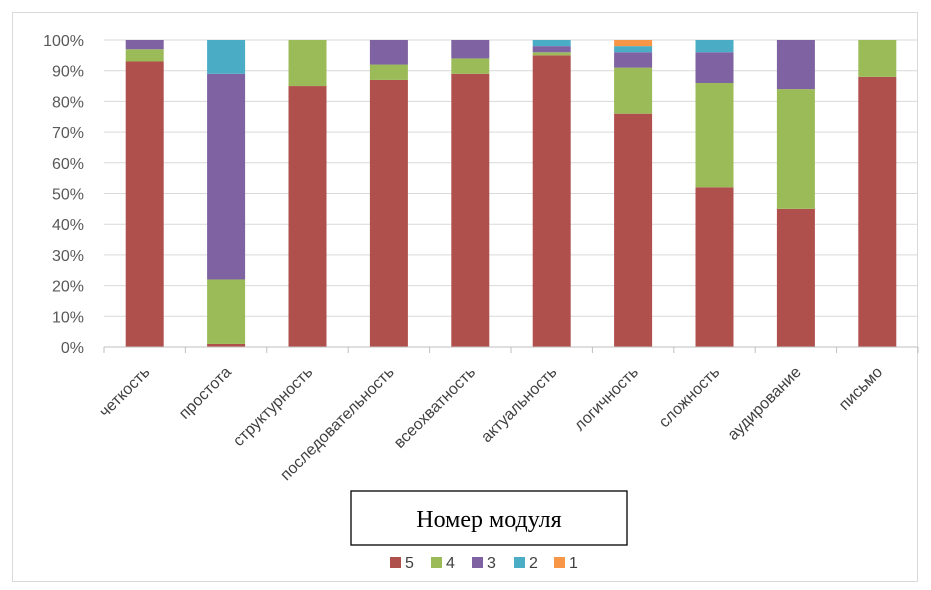 The image size is (931, 590). What do you see at coordinates (68, 256) in the screenshot?
I see `y-tick-label: 30%` at bounding box center [68, 256].